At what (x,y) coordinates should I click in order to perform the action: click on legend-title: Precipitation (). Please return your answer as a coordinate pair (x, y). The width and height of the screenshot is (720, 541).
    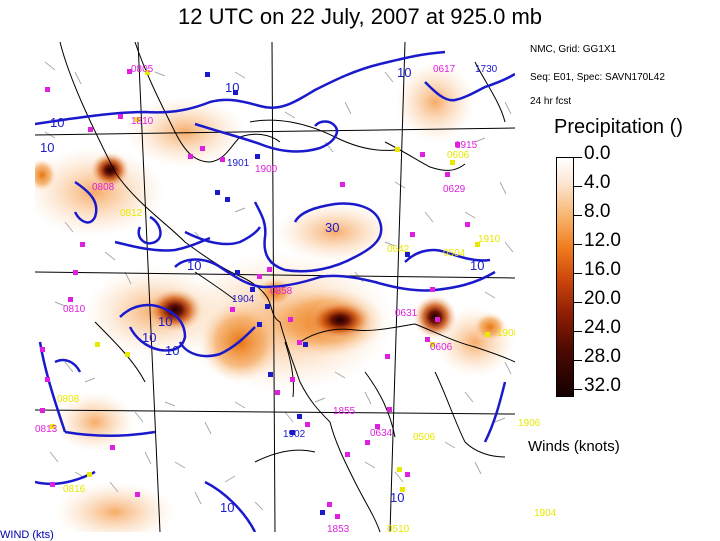
    Looking at the image, I should click on (618, 127).